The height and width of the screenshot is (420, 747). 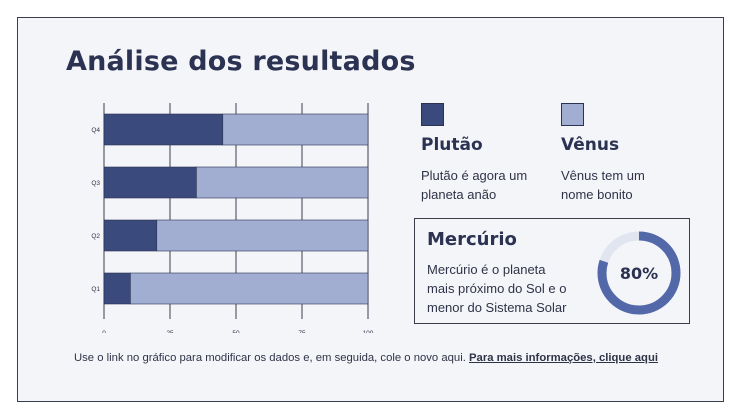 What do you see at coordinates (302, 331) in the screenshot?
I see `x-tick-label: 75` at bounding box center [302, 331].